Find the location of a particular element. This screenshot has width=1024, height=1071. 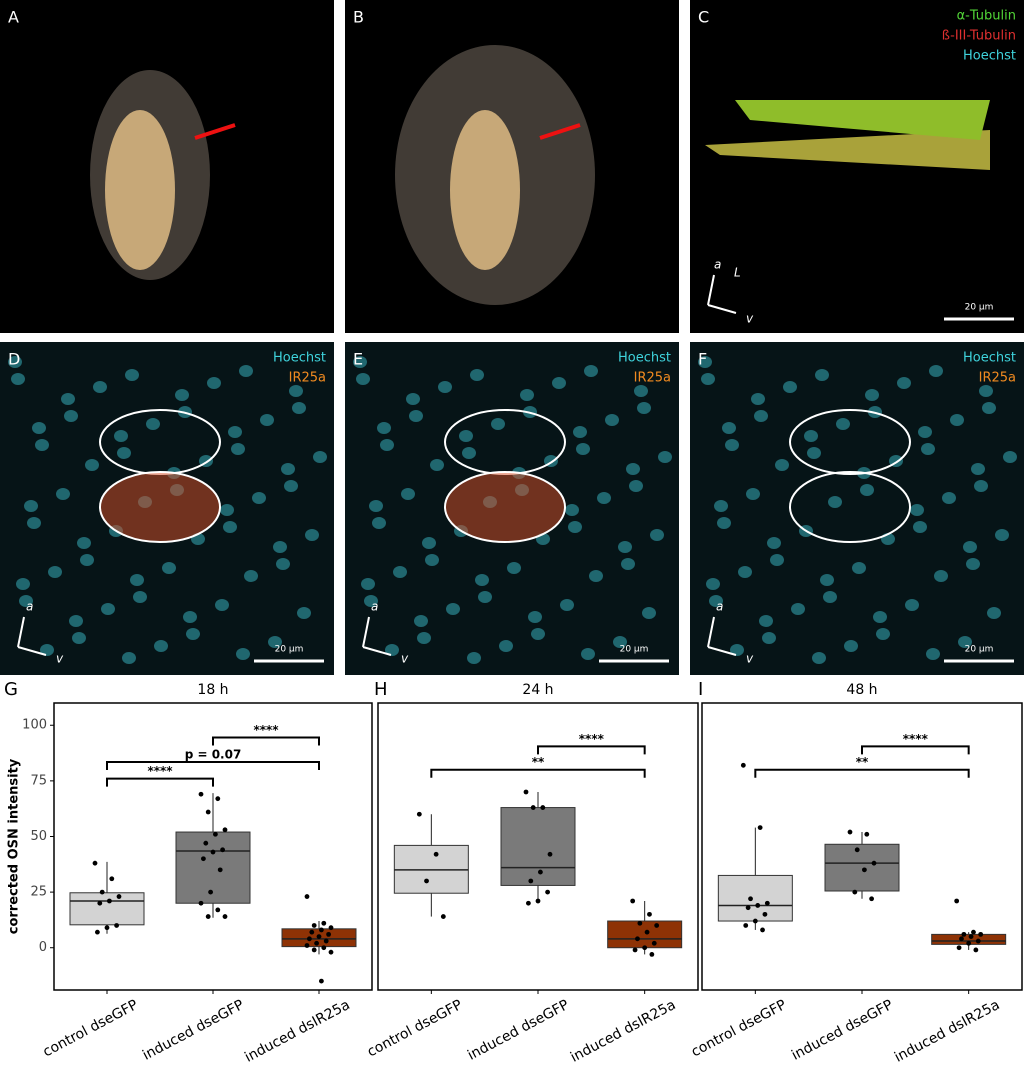

plot-title: 48 h is located at coordinates (861, 690).